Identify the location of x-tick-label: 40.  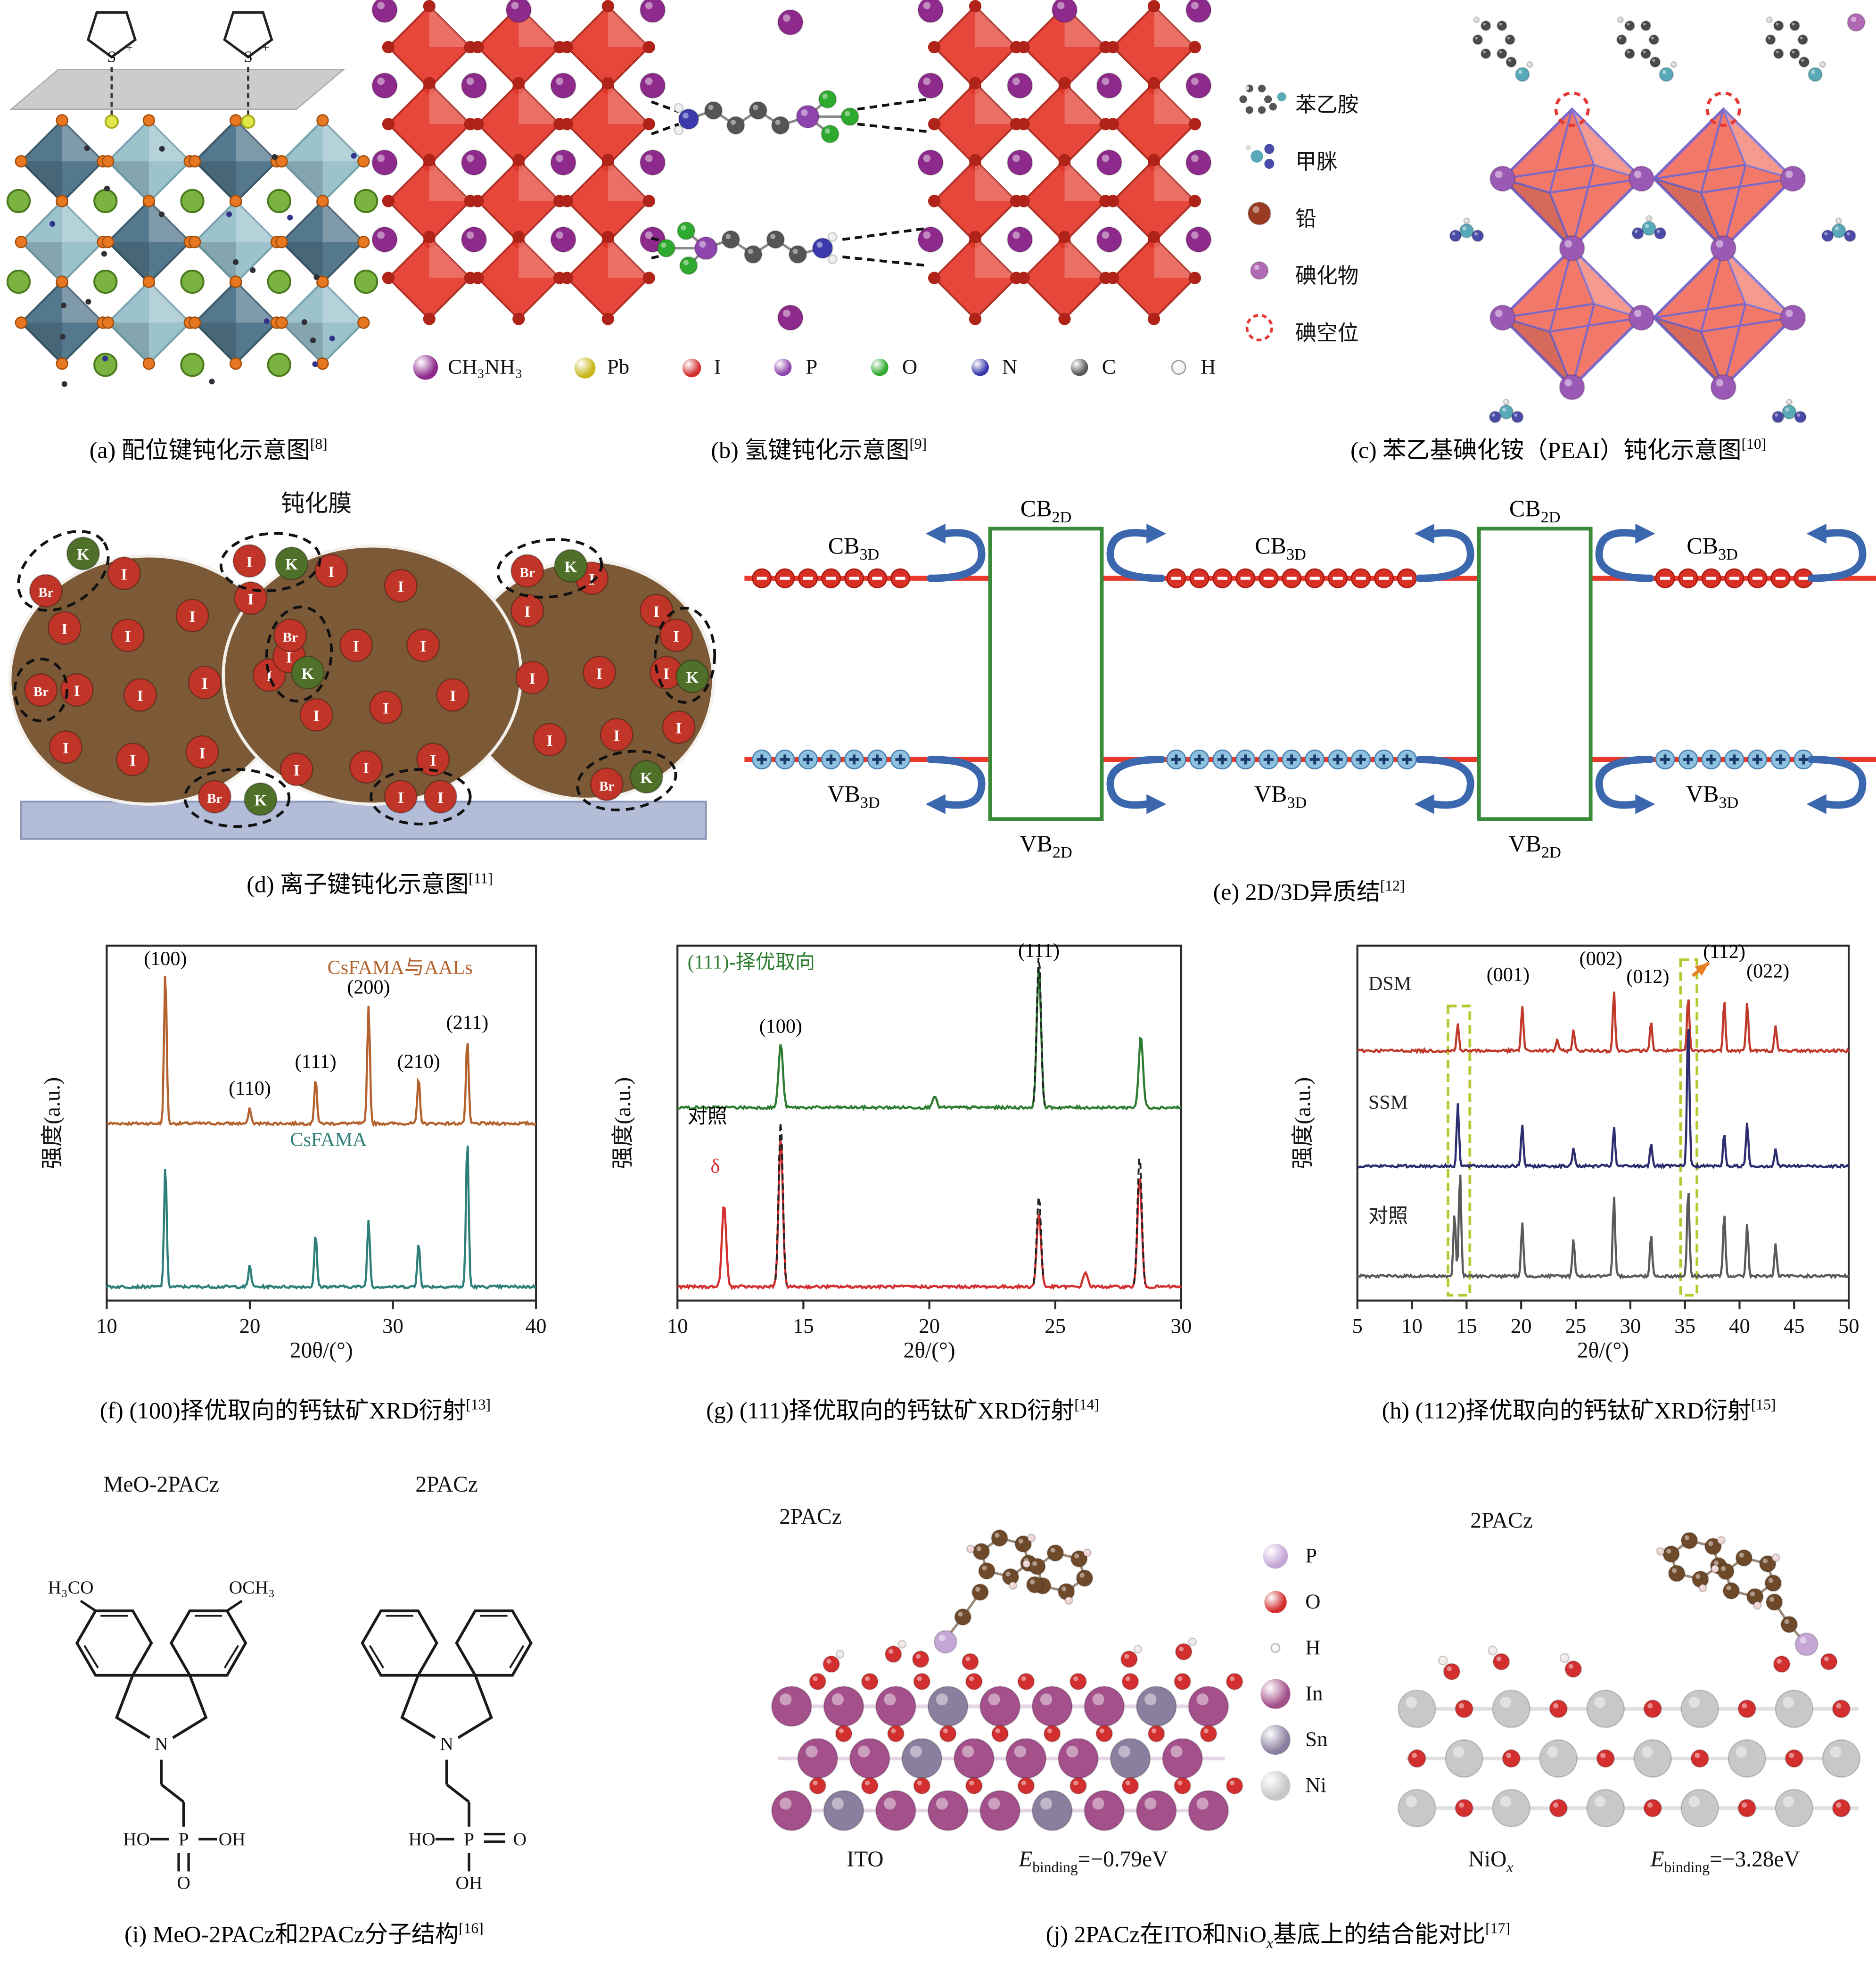
(1739, 1325).